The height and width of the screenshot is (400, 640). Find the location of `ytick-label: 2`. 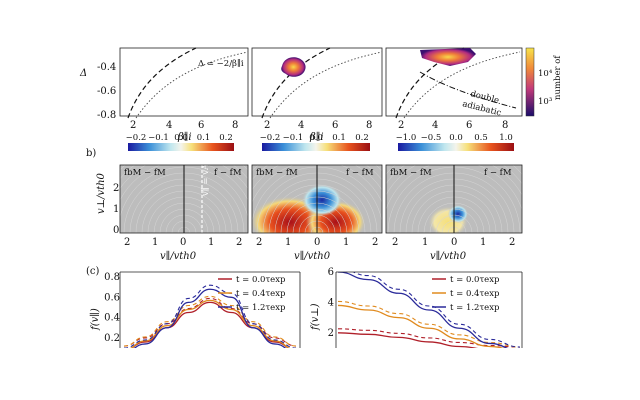

ytick-label: 2 is located at coordinates (331, 333).